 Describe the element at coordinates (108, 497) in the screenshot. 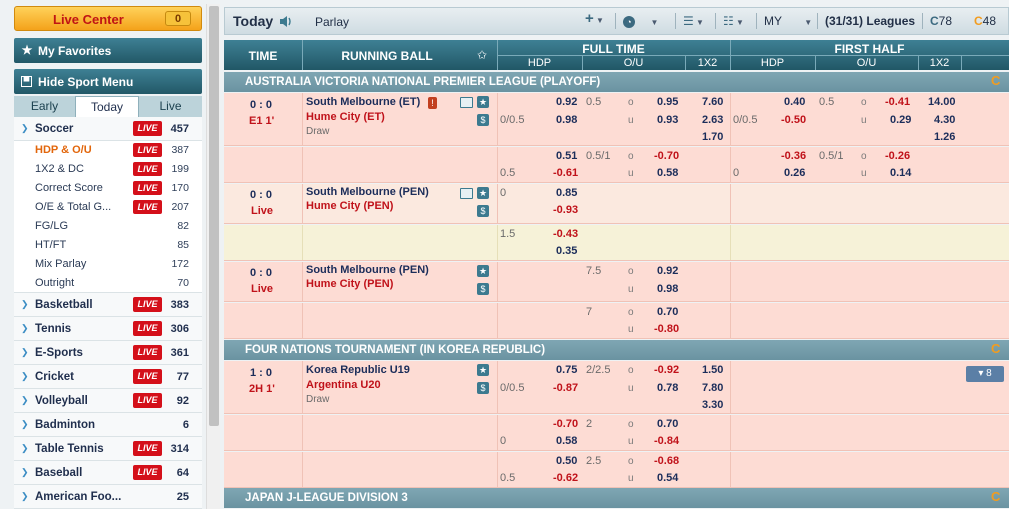

I see `sport-item-american-football: ❯ American Foo... 25` at that location.